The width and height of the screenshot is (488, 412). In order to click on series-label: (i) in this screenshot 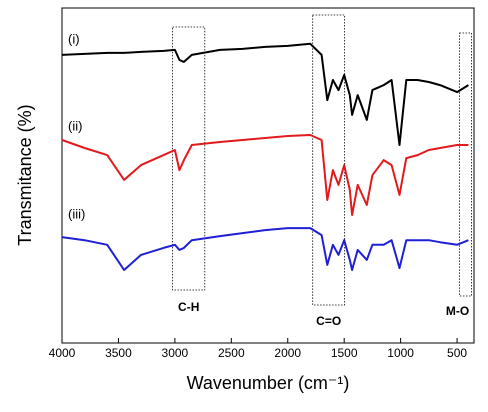, I will do `click(74, 38)`.